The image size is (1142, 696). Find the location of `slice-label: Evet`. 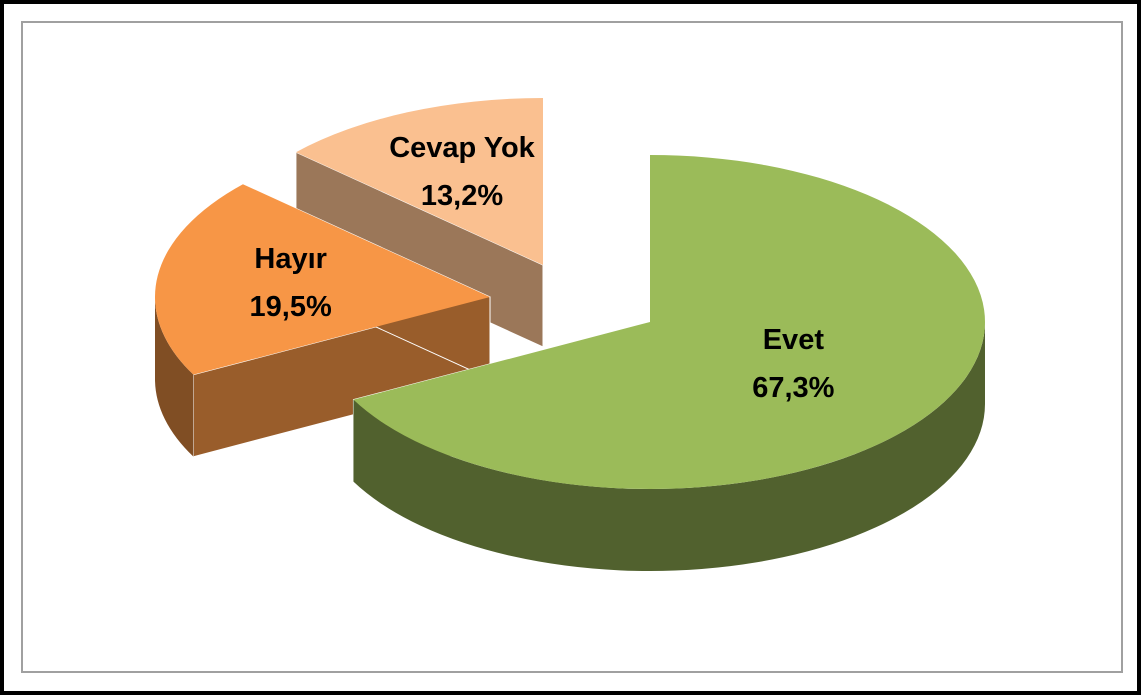

slice-label: Evet is located at coordinates (794, 340).